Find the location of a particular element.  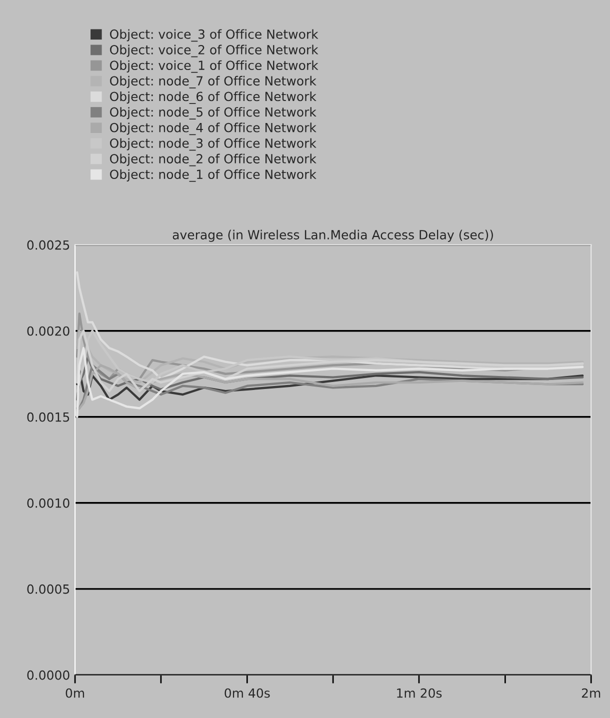

legend-label: Object: node_7 of Office Network is located at coordinates (213, 82).